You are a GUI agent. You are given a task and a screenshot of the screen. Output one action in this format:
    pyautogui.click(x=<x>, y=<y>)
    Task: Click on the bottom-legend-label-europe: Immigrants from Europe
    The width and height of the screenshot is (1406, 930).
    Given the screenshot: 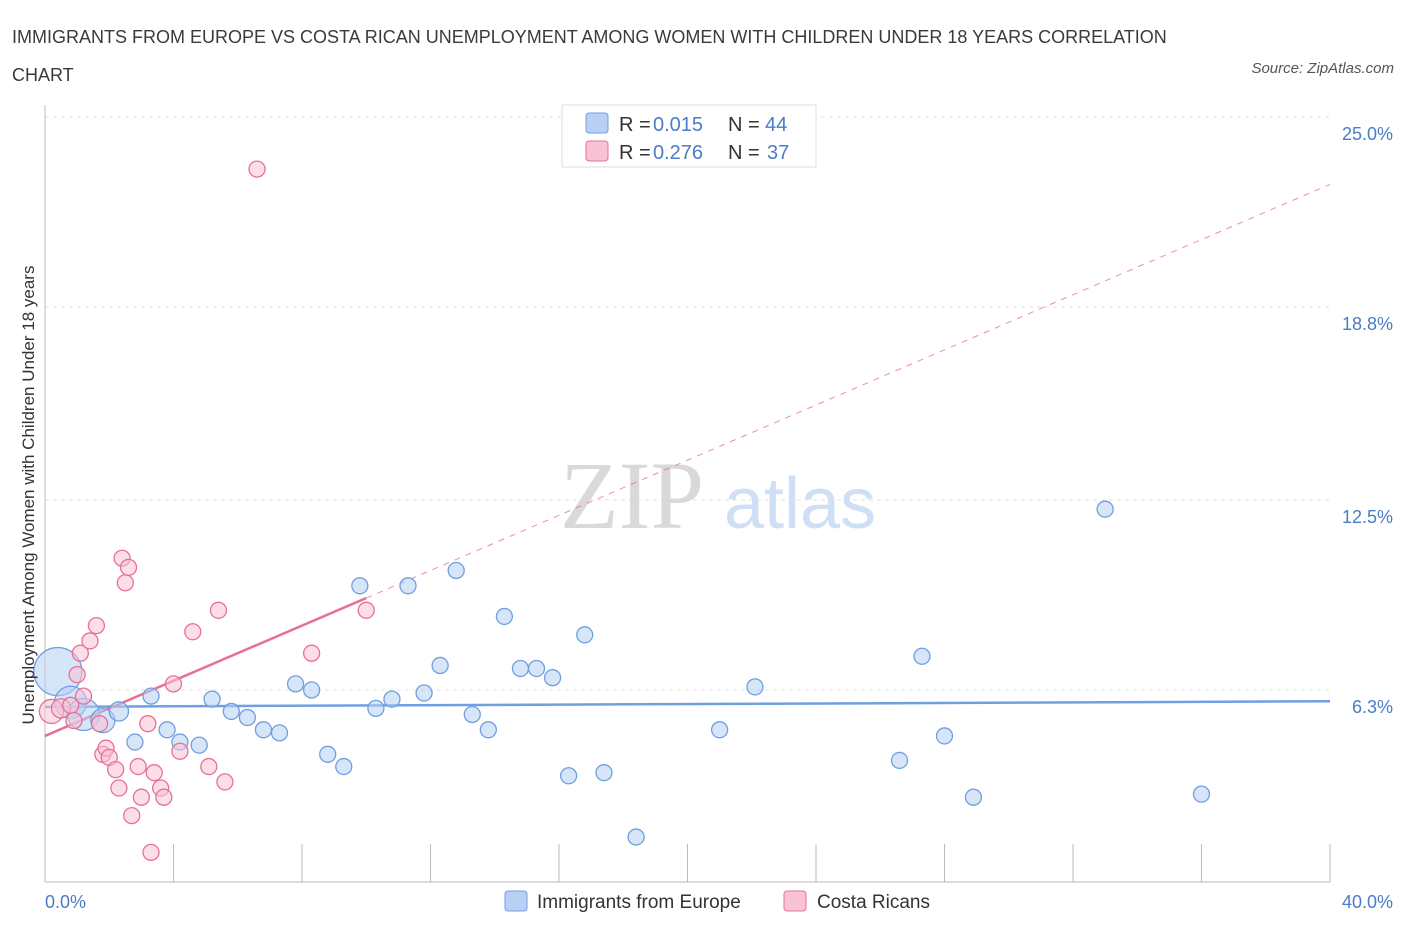 What is the action you would take?
    pyautogui.click(x=639, y=902)
    